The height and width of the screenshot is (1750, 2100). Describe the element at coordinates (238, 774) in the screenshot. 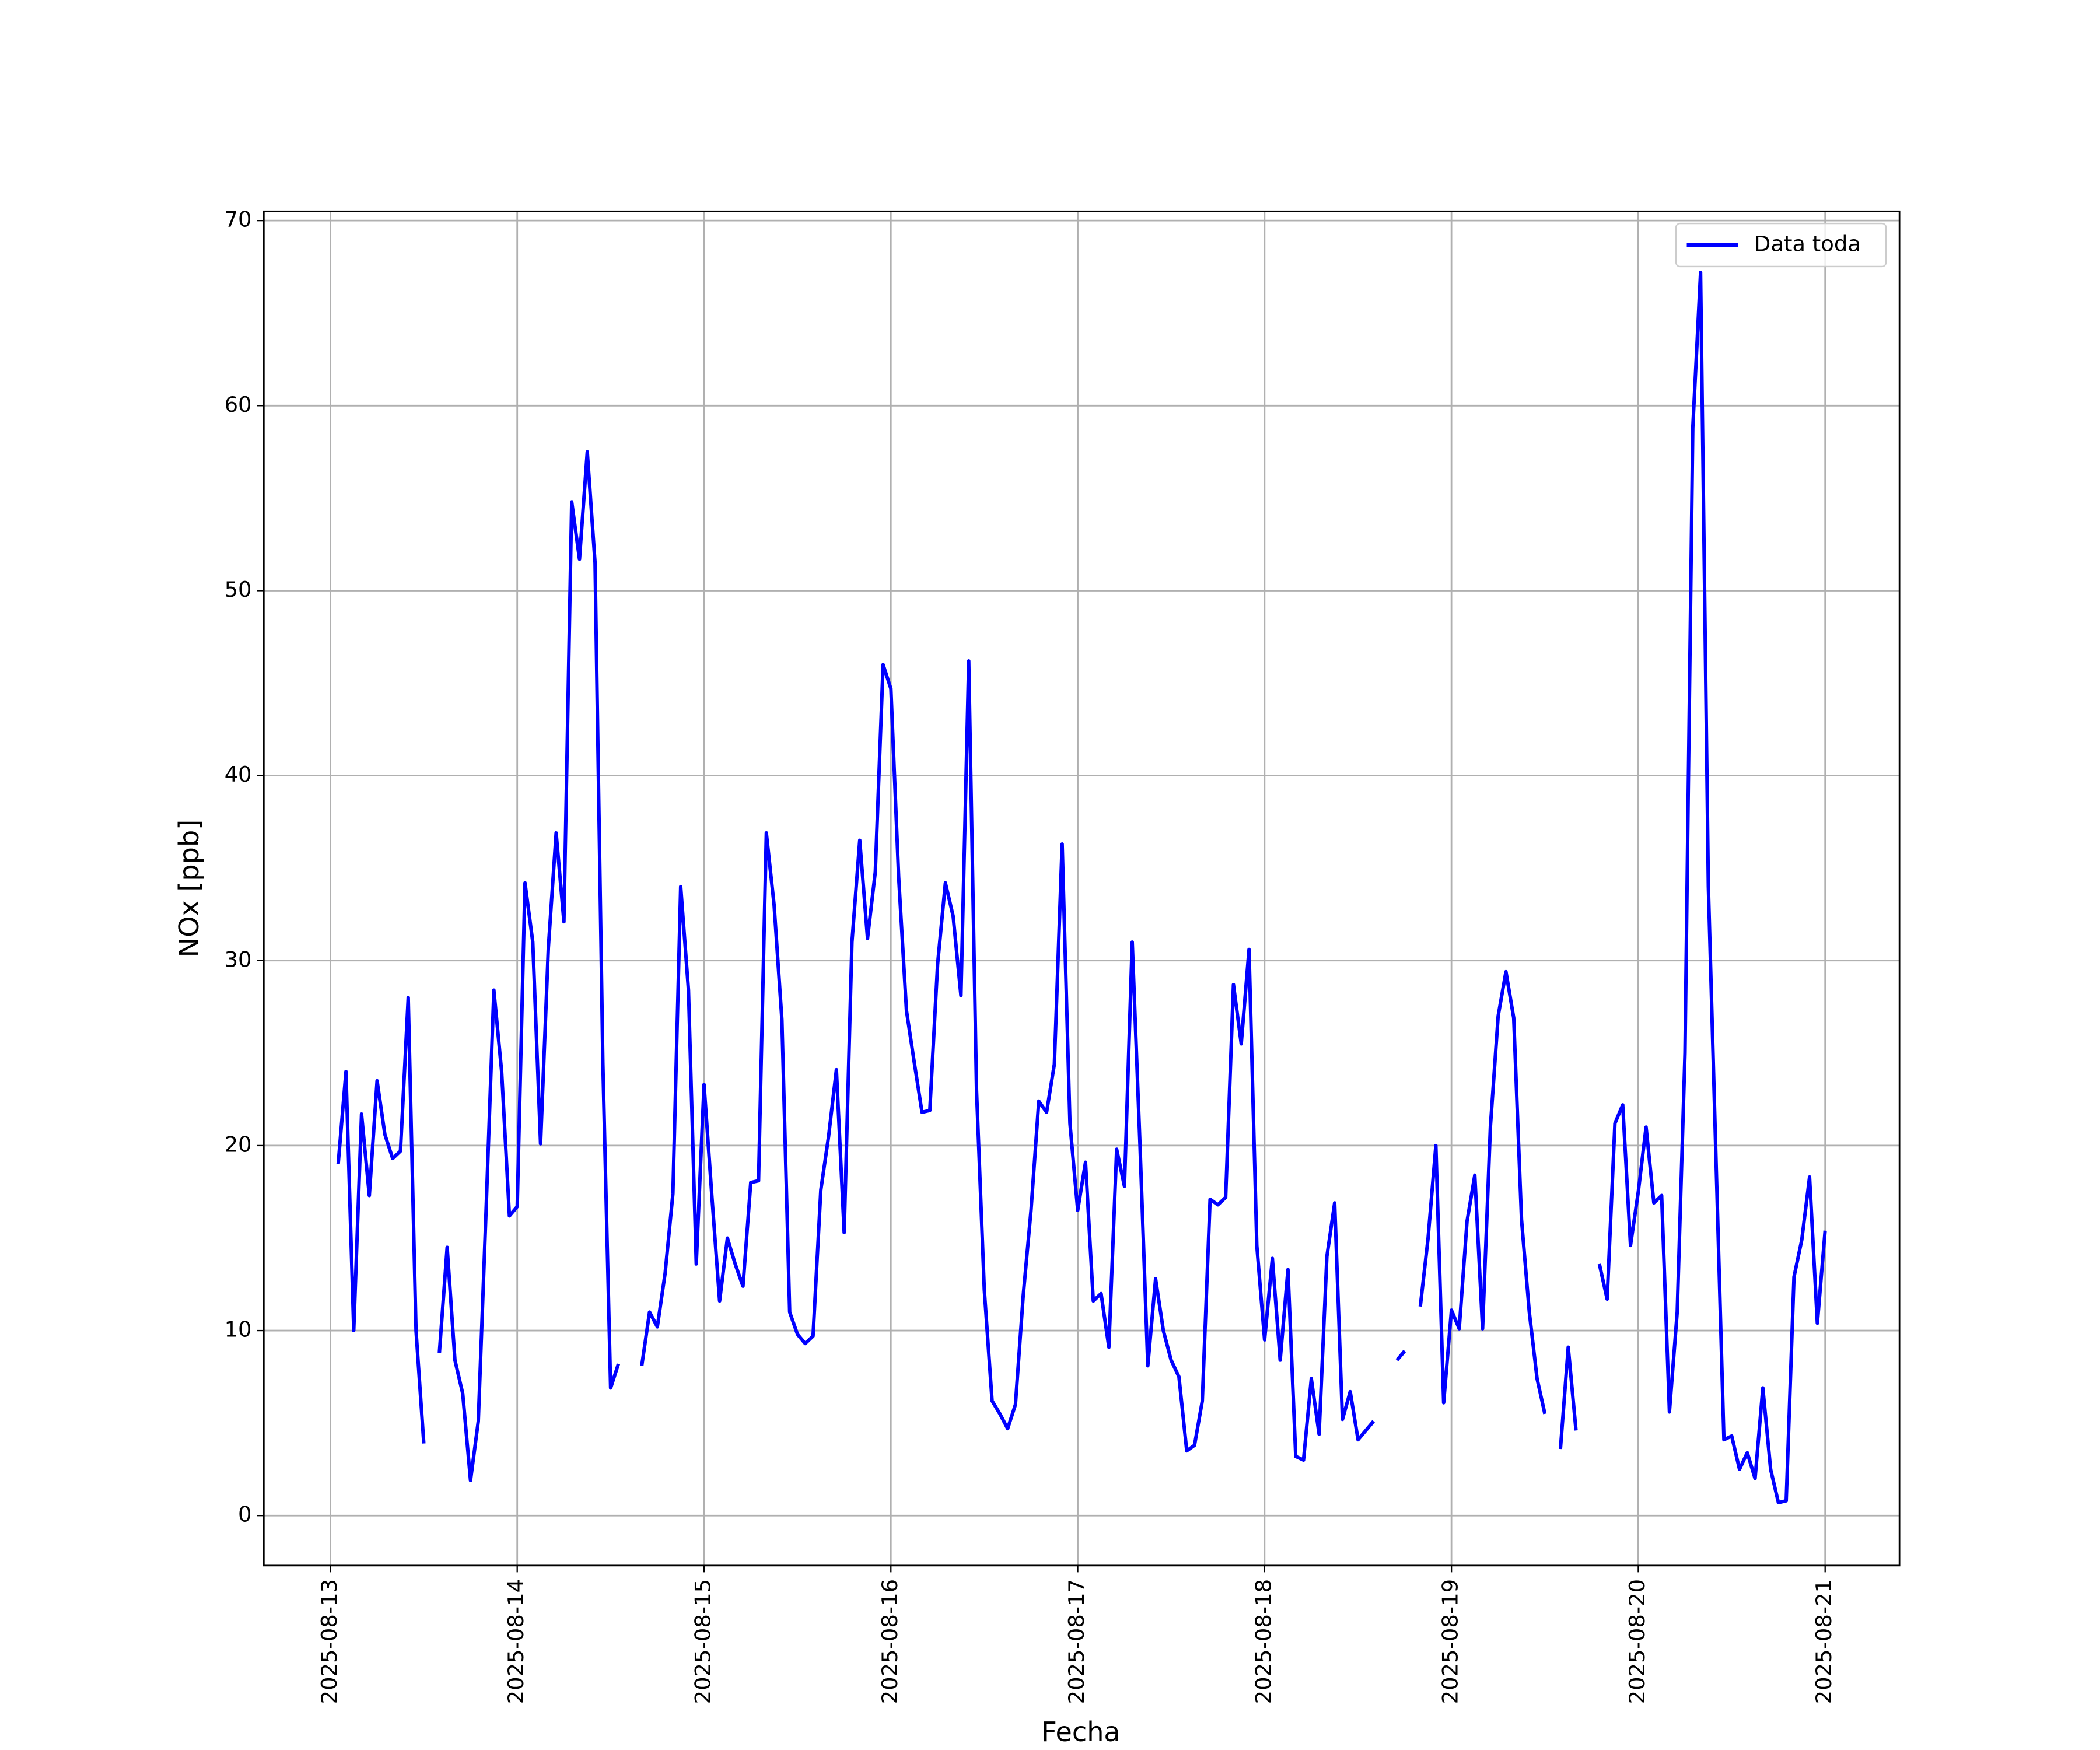

I see `y-tick-label: 40` at that location.